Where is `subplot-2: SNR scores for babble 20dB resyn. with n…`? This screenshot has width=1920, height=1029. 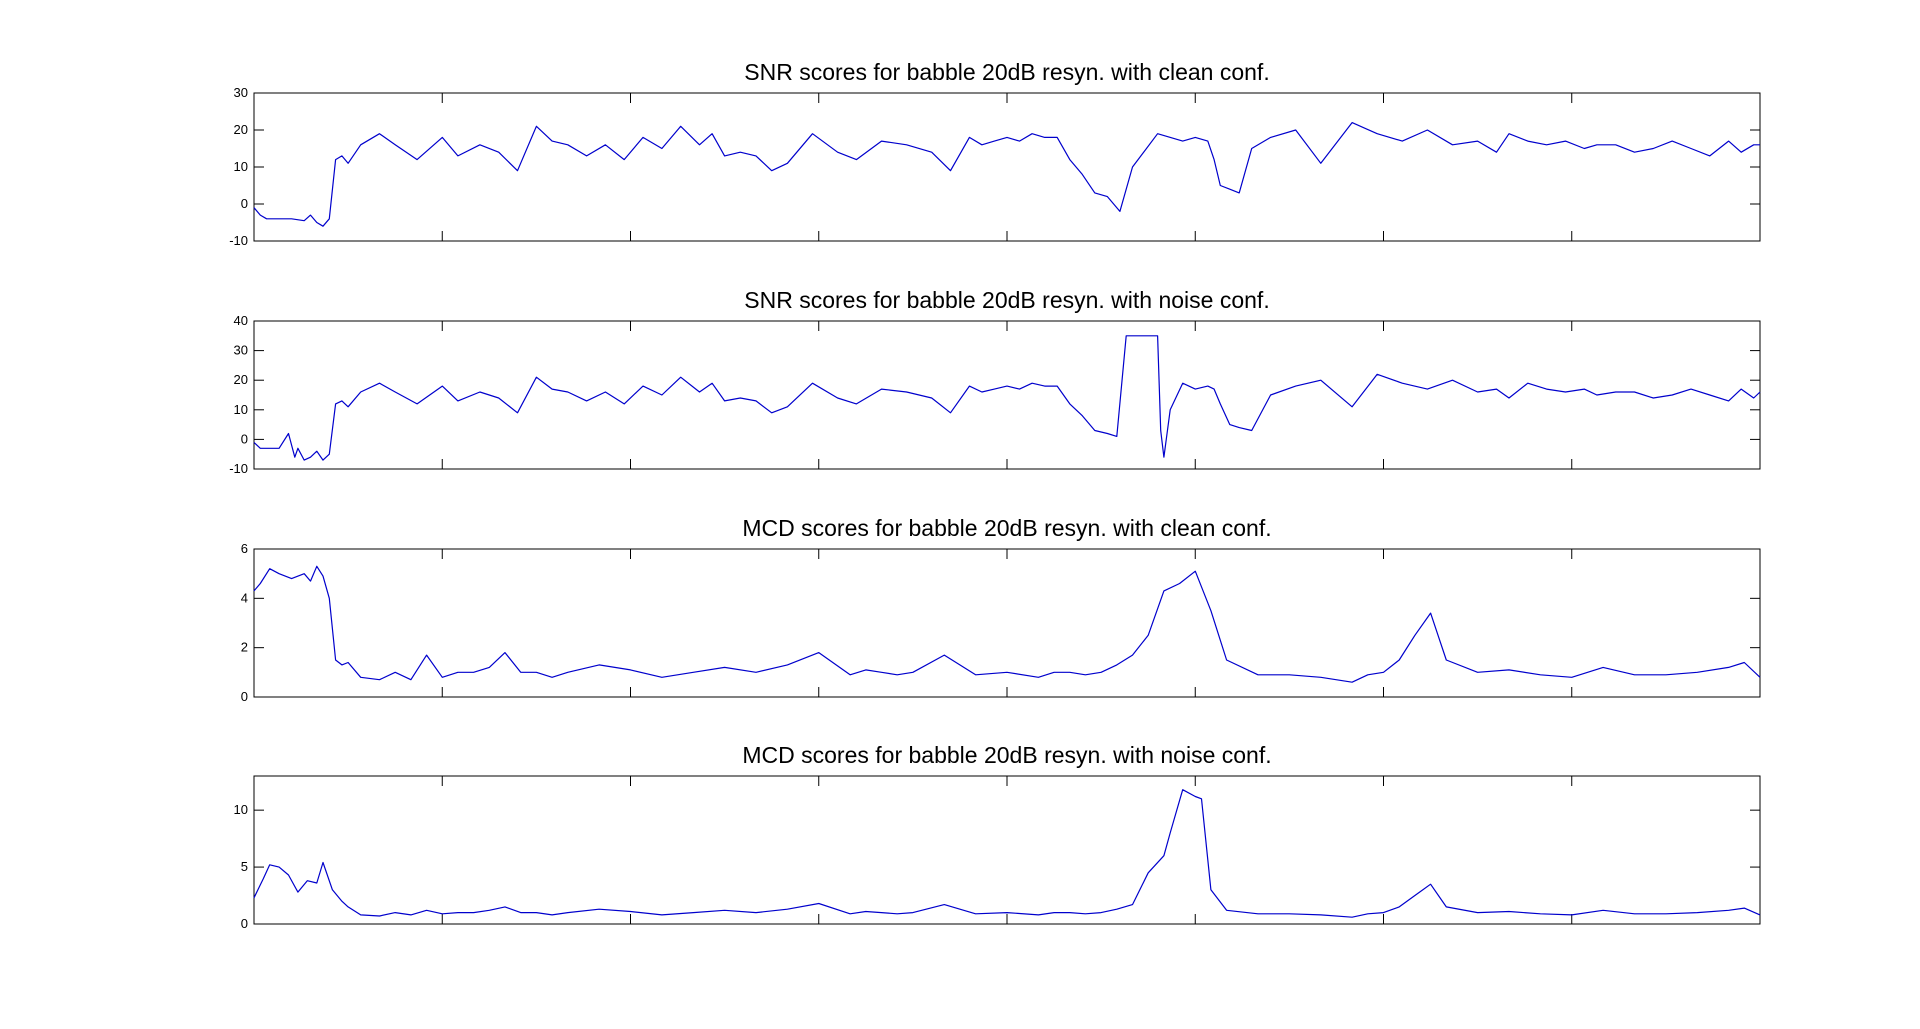
subplot-2: SNR scores for babble 20dB resyn. with n… is located at coordinates (995, 381).